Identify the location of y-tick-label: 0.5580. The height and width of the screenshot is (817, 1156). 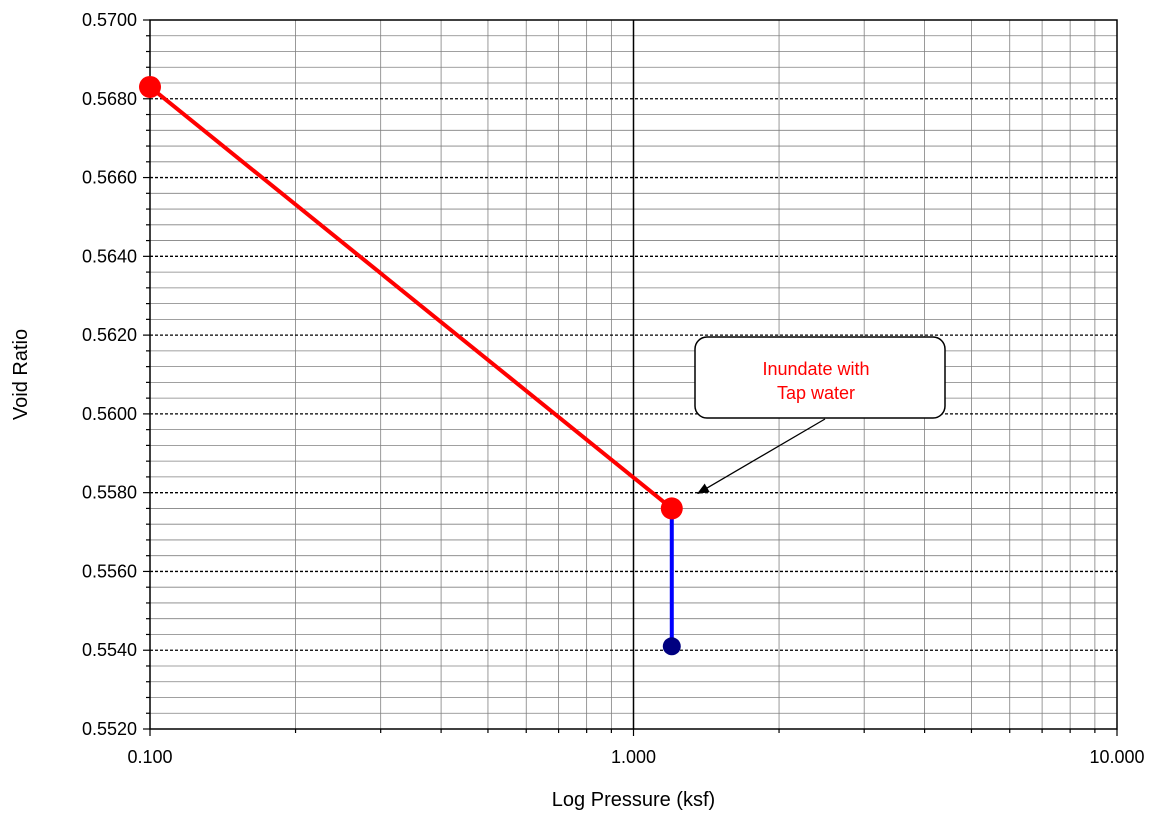
(109, 493).